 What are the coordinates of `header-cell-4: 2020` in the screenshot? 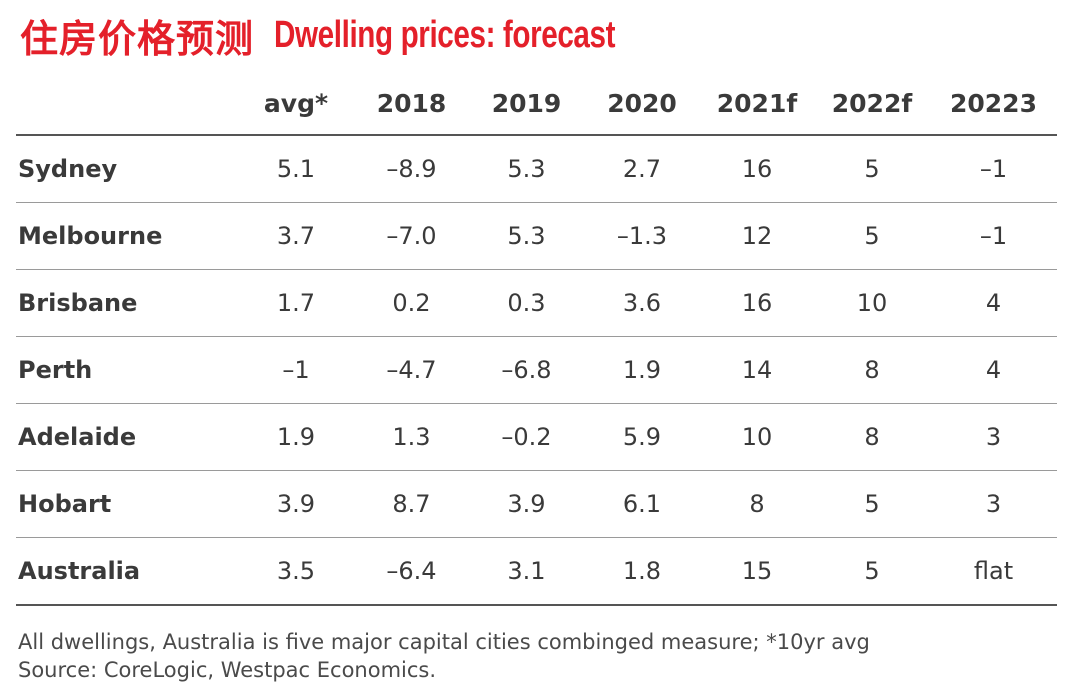 It's located at (642, 104).